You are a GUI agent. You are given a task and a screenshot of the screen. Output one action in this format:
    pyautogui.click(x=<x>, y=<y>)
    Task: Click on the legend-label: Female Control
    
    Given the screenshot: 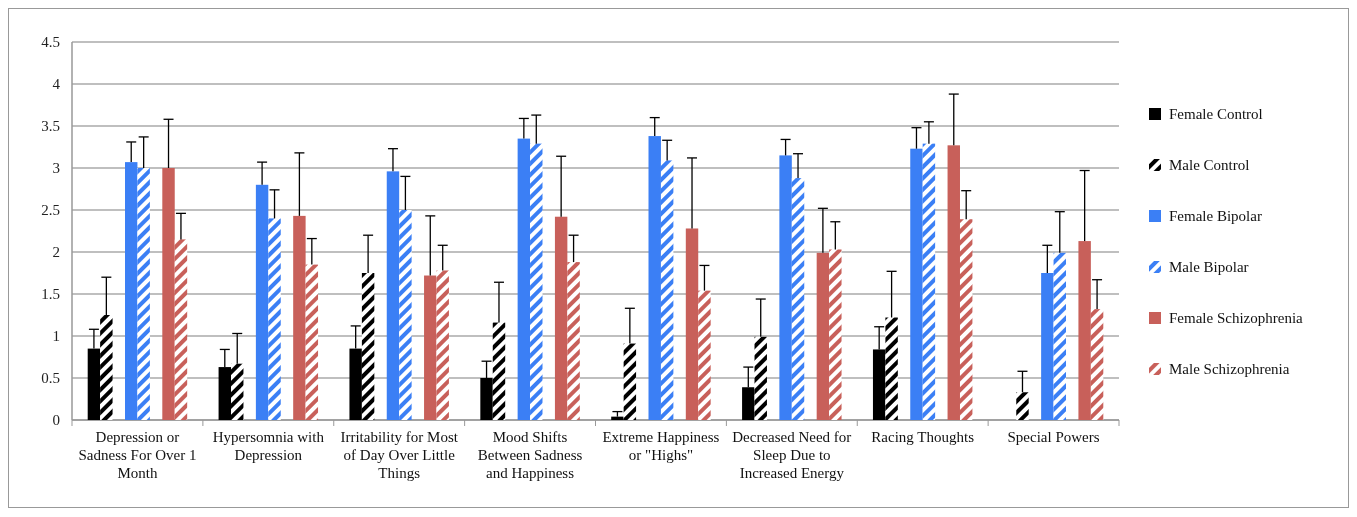 What is the action you would take?
    pyautogui.click(x=1216, y=114)
    